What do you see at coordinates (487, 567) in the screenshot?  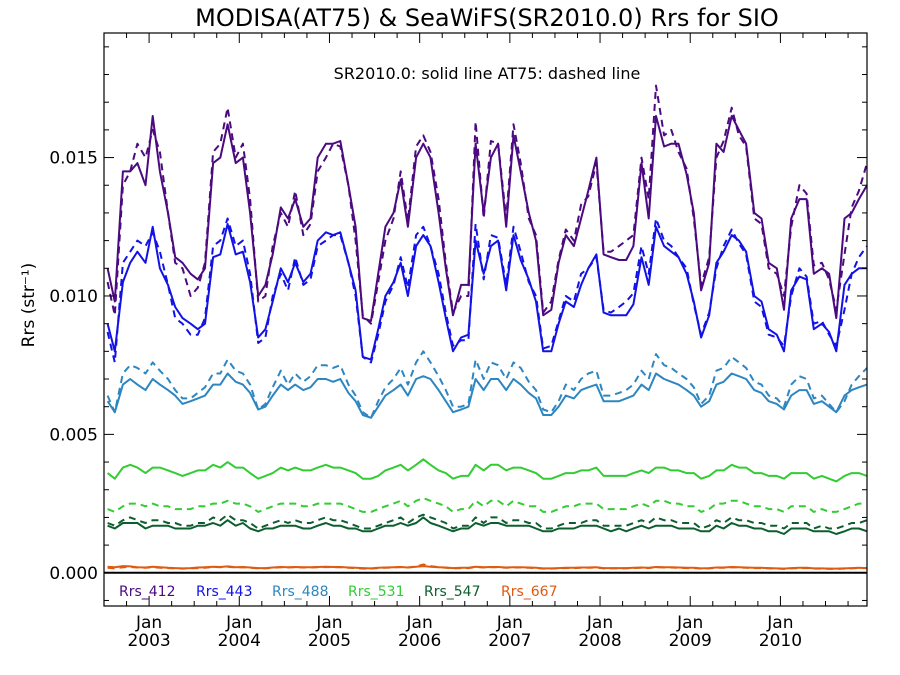 I see `rrs-667-solid-line` at bounding box center [487, 567].